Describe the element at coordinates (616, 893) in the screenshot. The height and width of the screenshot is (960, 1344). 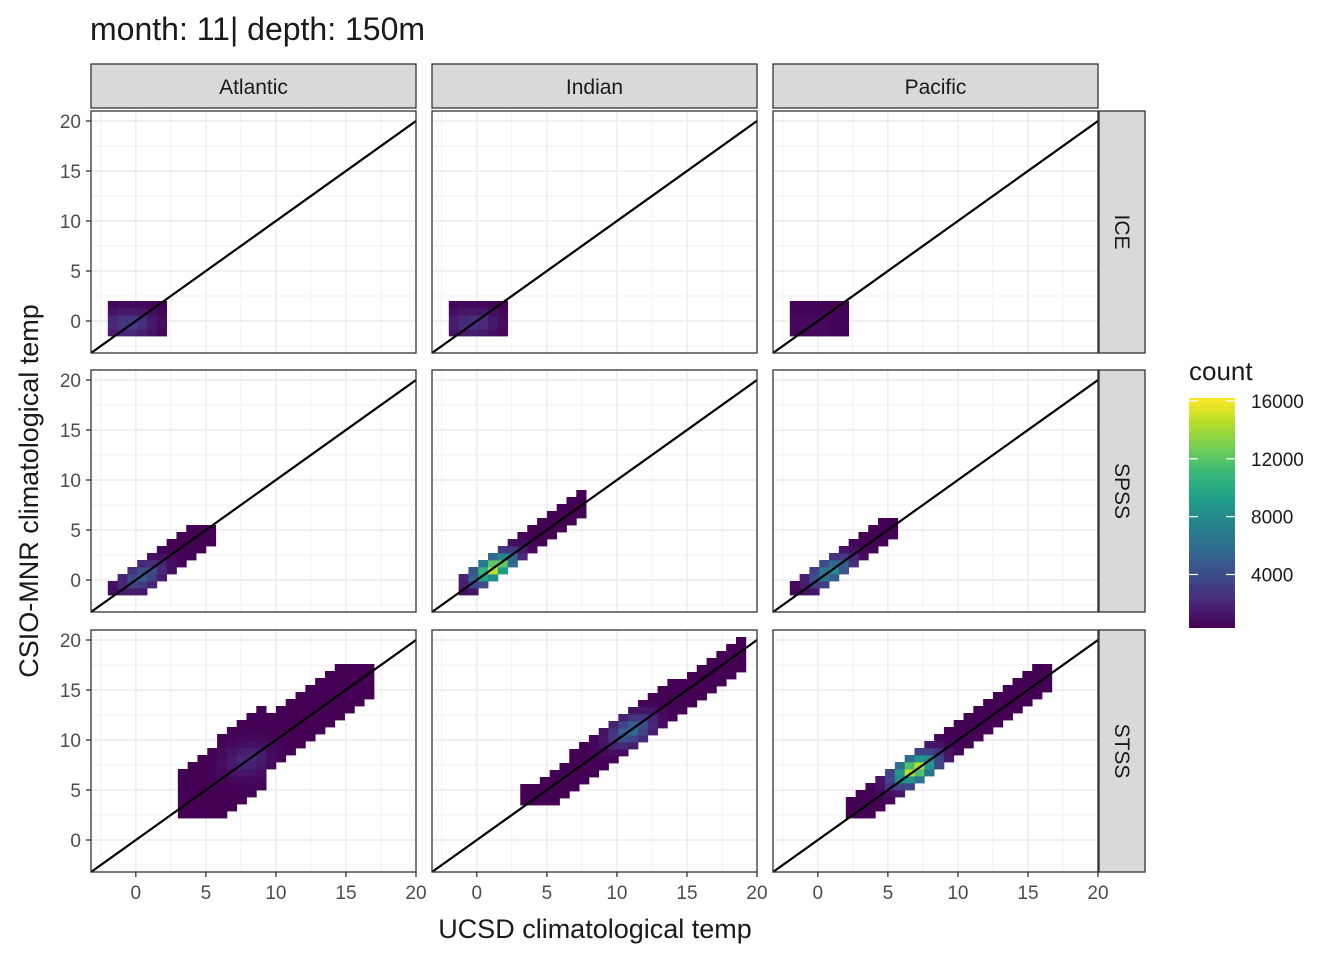
I see `x-tick-label: 10` at that location.